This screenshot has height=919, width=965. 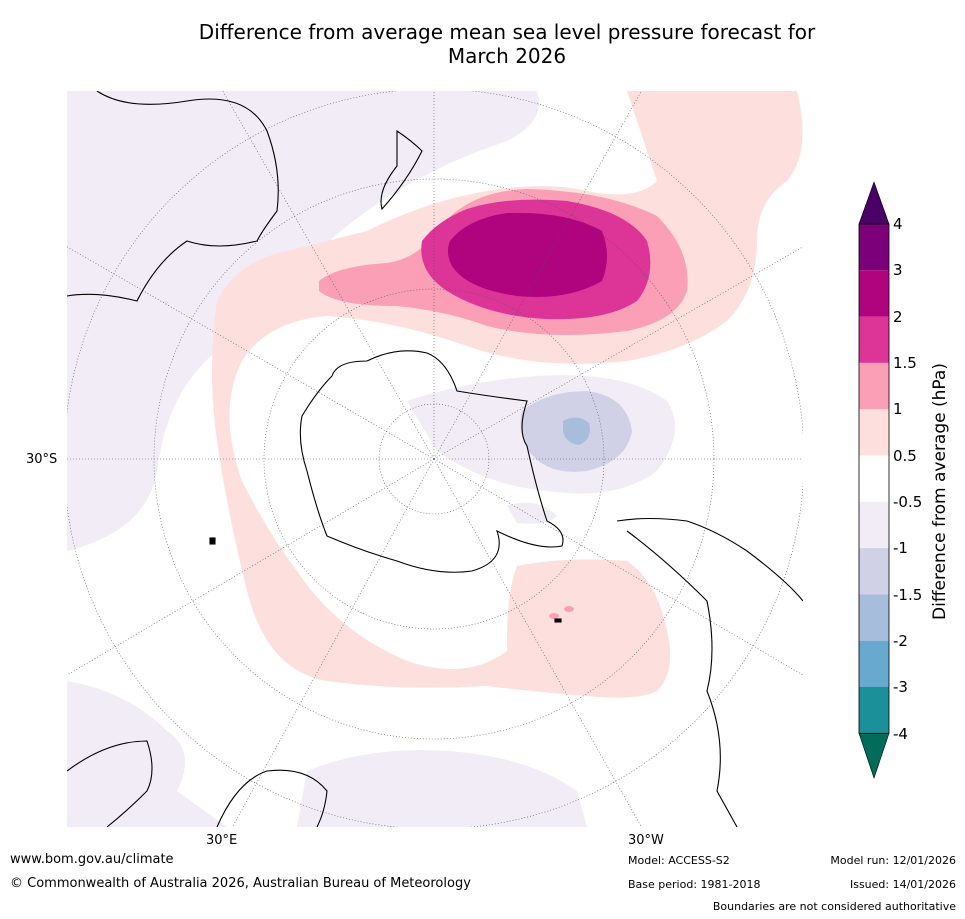 I want to click on colorbar-label: Difference from average (hPa), so click(x=940, y=491).